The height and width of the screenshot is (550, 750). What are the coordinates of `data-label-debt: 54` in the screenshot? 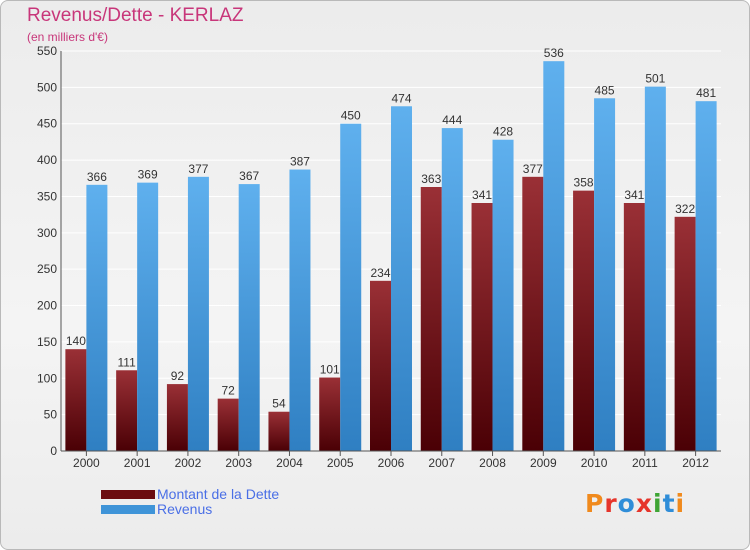 It's located at (279, 404).